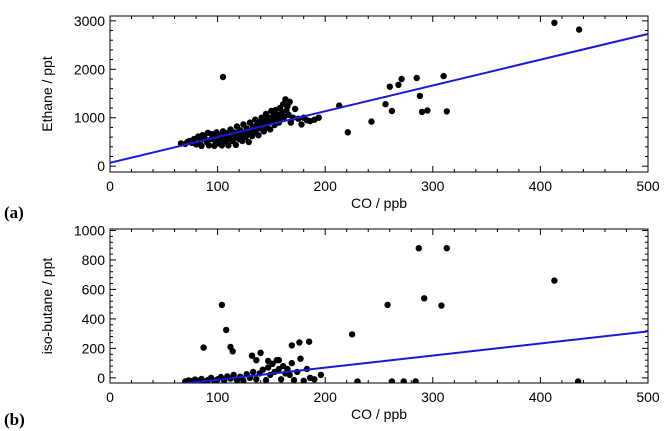 The image size is (667, 431). Describe the element at coordinates (94, 319) in the screenshot. I see `y-tick-label: 400` at that location.